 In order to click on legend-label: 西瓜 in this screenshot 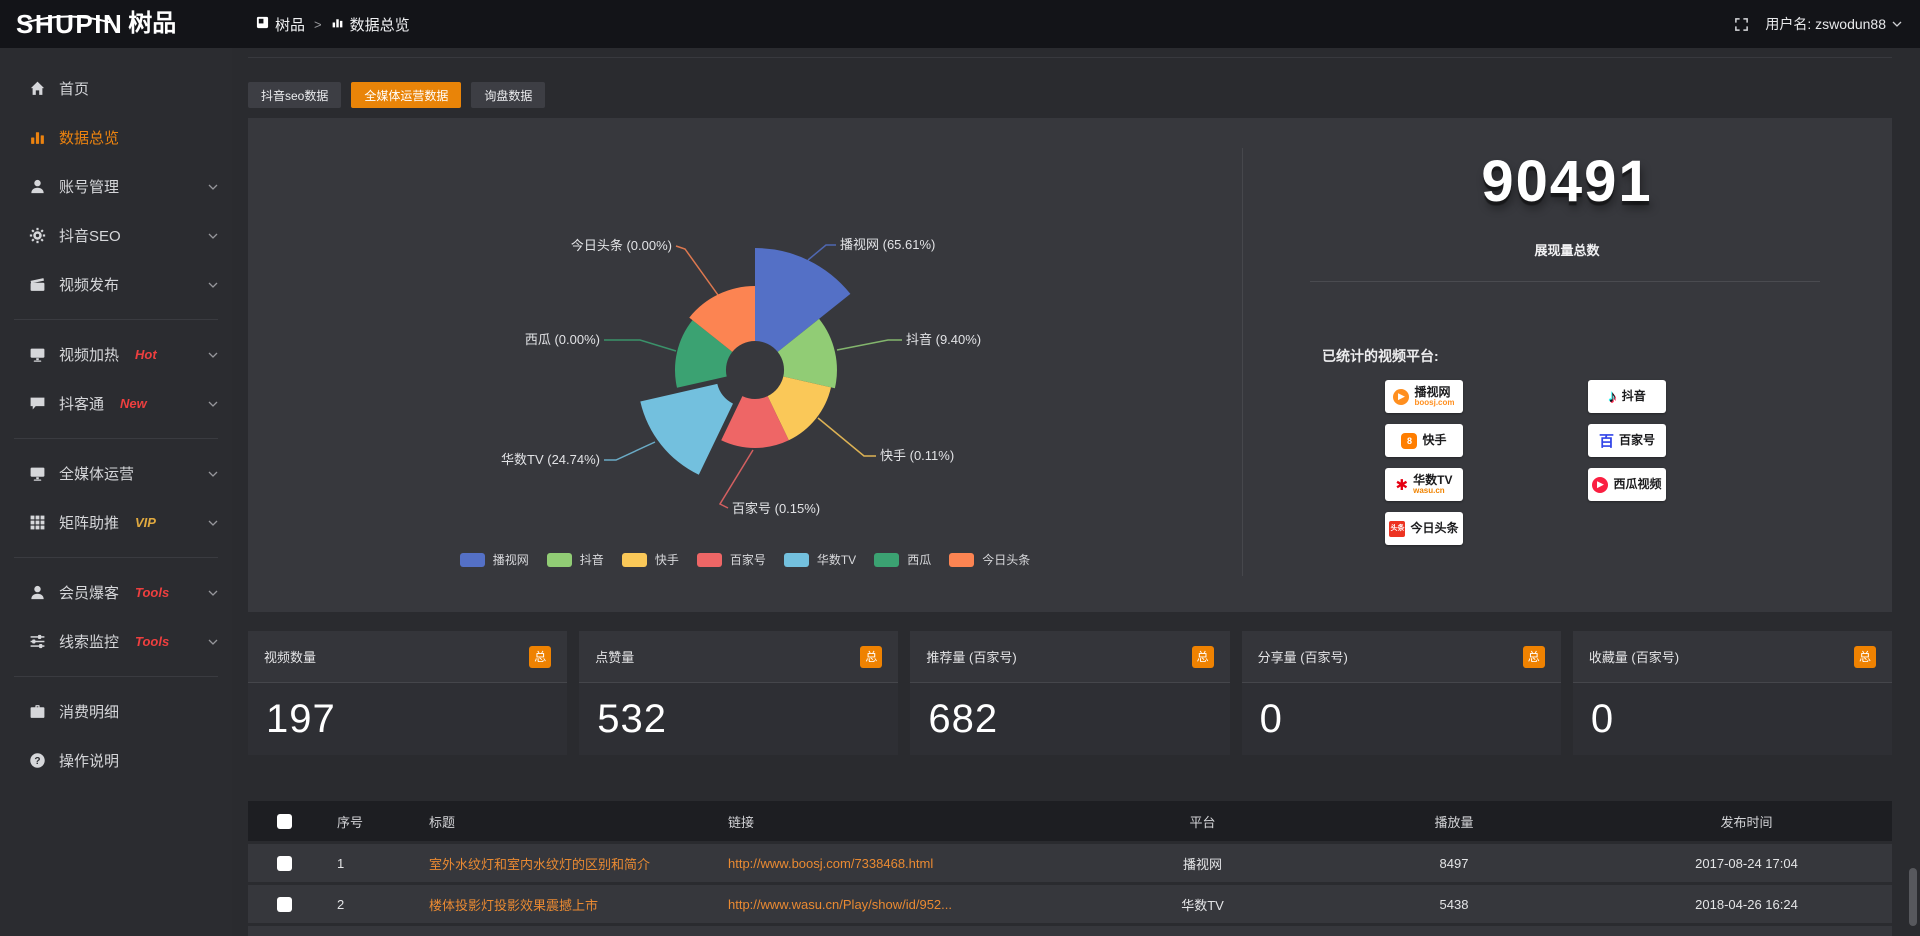, I will do `click(919, 560)`.